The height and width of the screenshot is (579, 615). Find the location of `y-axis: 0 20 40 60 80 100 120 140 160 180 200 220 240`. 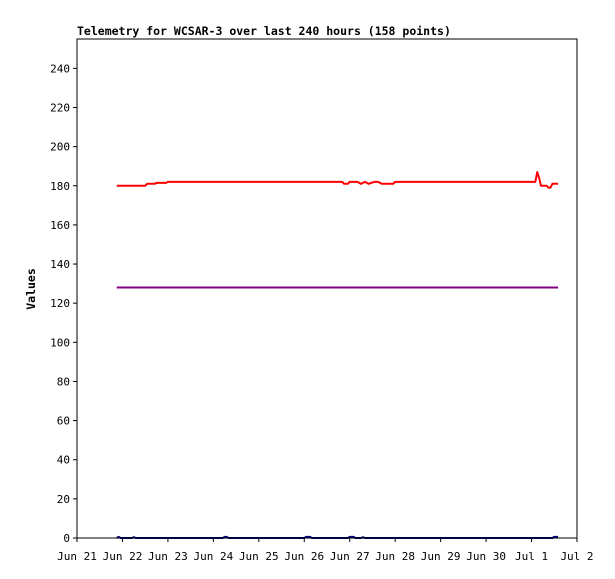

y-axis: 0 20 40 60 80 100 120 140 160 180 200 220 240 is located at coordinates (63, 303).